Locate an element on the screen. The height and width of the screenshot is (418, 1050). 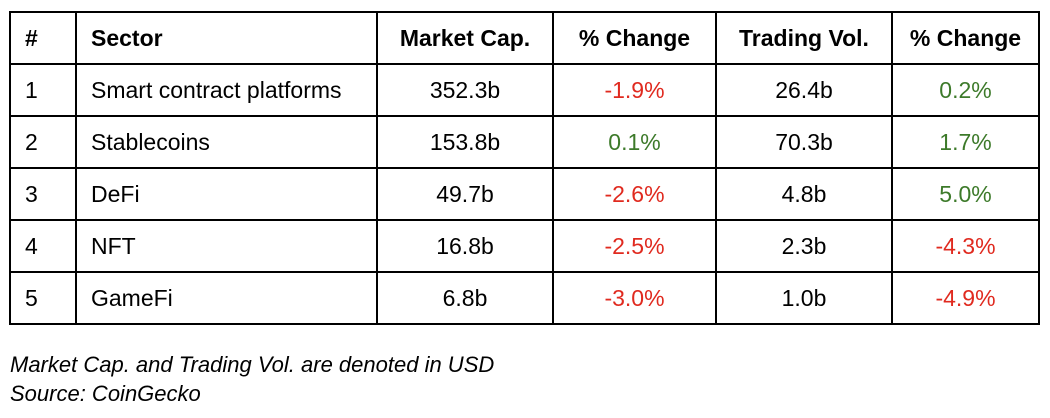
row-market-cap-change: -1.9% is located at coordinates (634, 90).